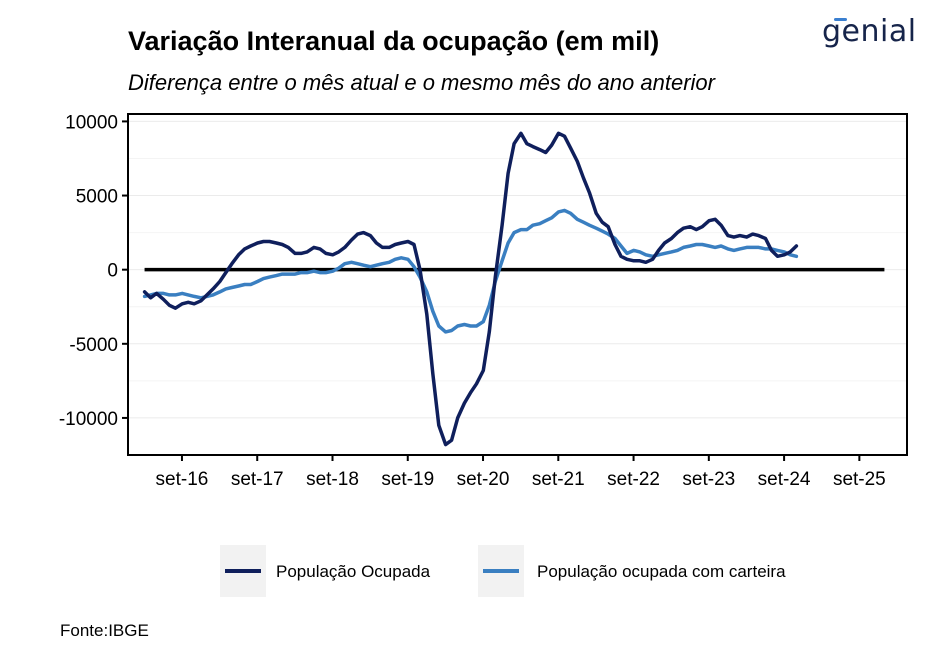 This screenshot has width=937, height=669. Describe the element at coordinates (784, 479) in the screenshot. I see `x-tick-label: set-24` at that location.